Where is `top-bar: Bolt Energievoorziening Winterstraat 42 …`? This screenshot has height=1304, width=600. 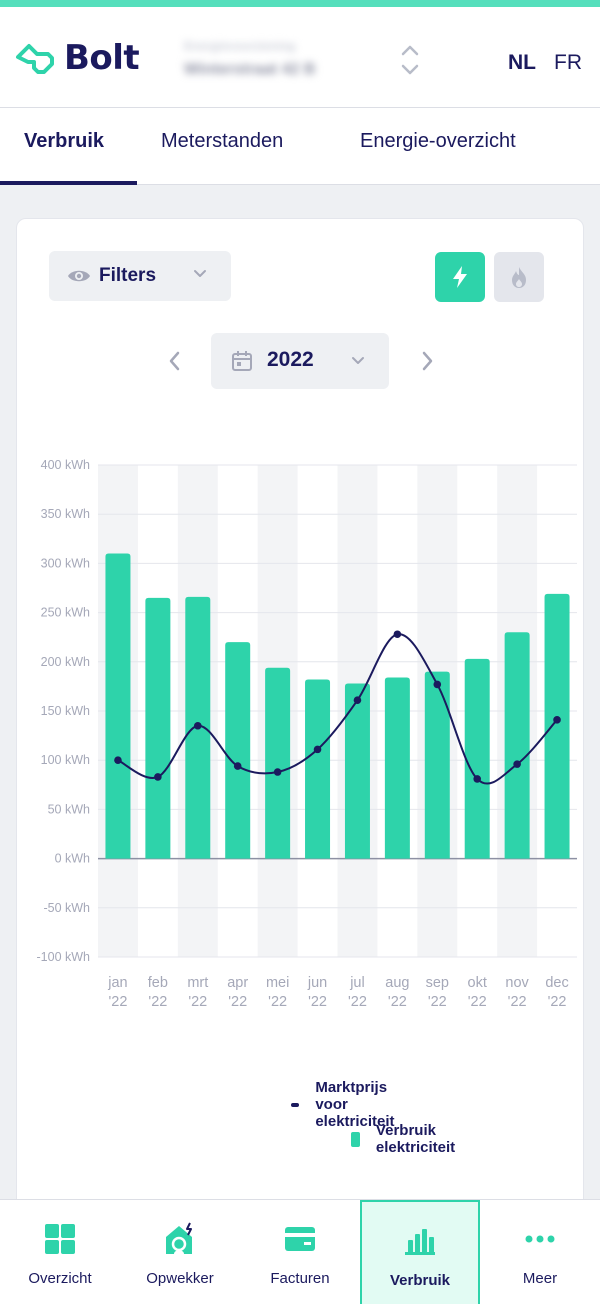 top-bar: Bolt Energievoorziening Winterstraat 42 … is located at coordinates (300, 54).